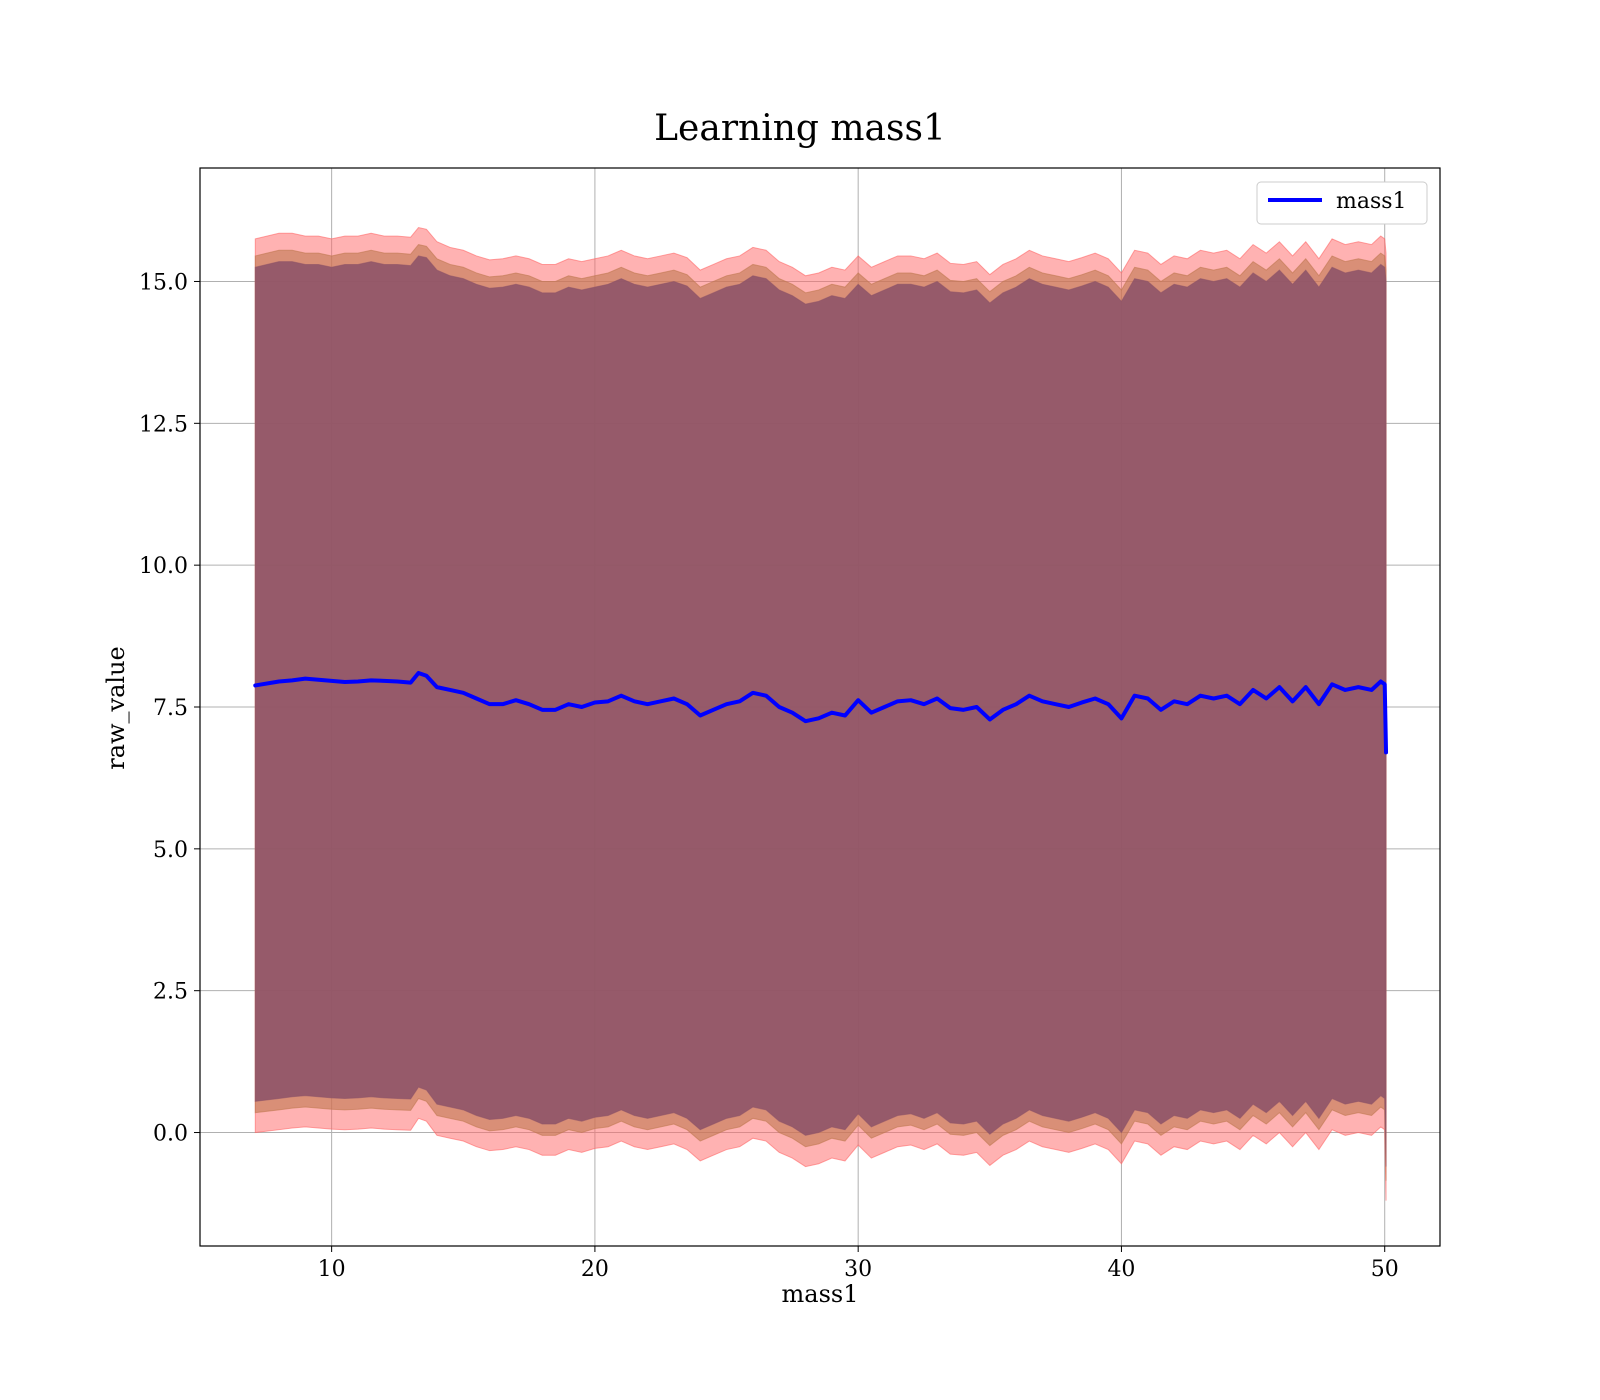 Image resolution: width=1600 pixels, height=1400 pixels. What do you see at coordinates (332, 1269) in the screenshot?
I see `x-tick-label: 10` at bounding box center [332, 1269].